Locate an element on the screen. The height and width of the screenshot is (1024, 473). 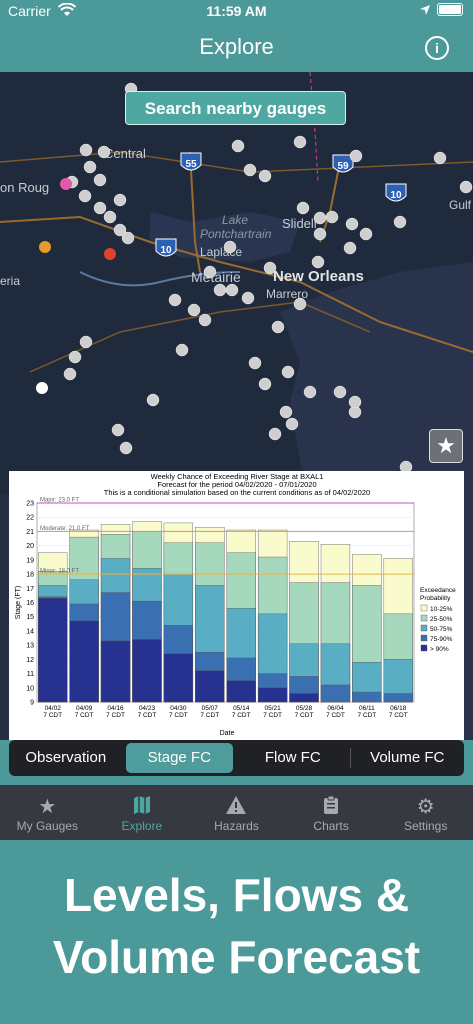
y-tick-label: 21 is located at coordinates (30, 532).